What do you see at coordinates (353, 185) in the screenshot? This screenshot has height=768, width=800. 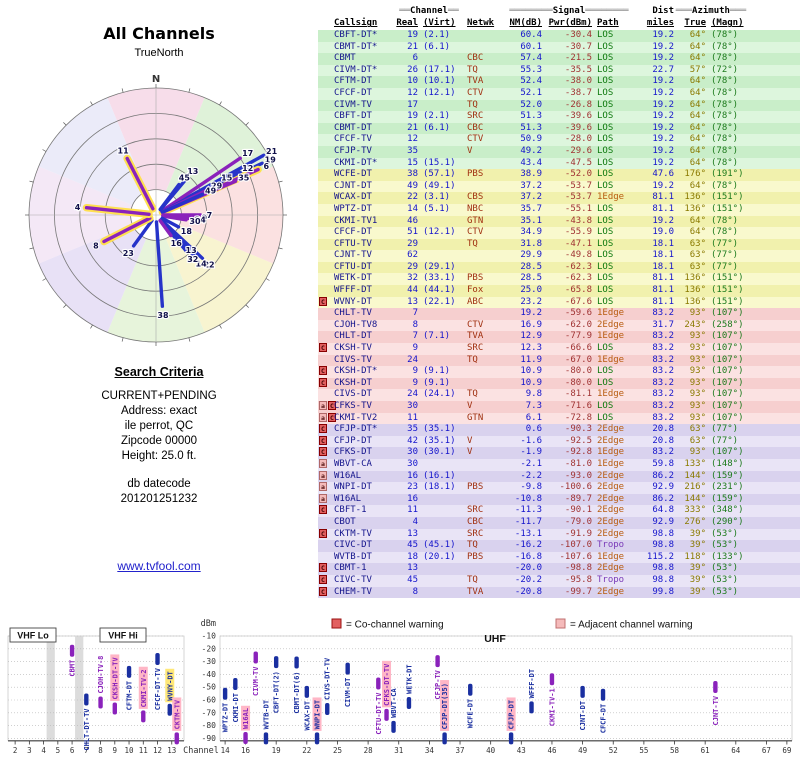 I see `callsign-cell: CJNT-DT` at bounding box center [353, 185].